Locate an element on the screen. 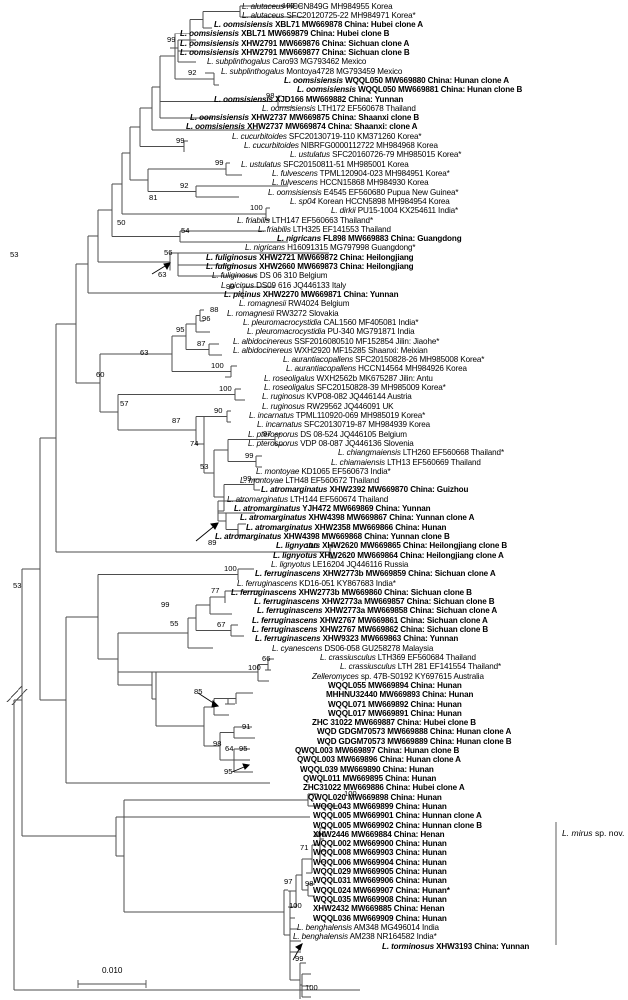 The width and height of the screenshot is (628, 1000). taxon-genus-species: L. sp04 is located at coordinates (303, 201).